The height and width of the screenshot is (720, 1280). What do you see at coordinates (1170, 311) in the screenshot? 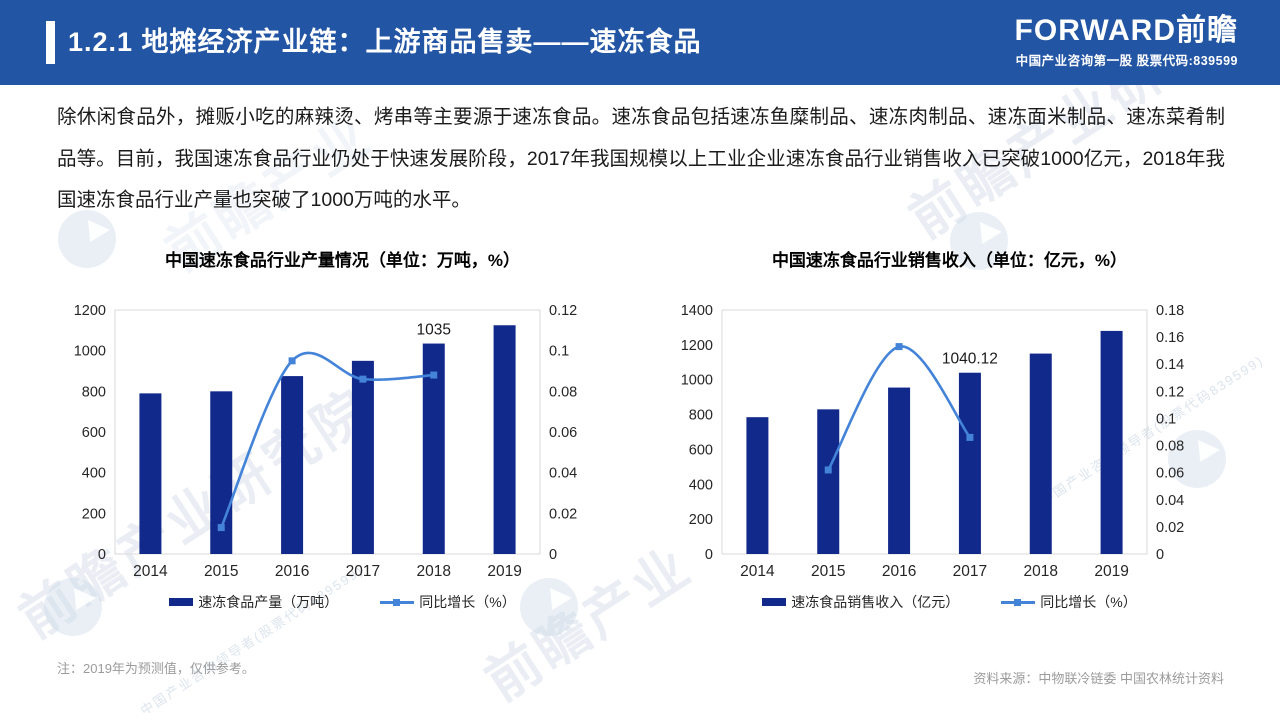
I see `svg-text: 0.18` at bounding box center [1170, 311].